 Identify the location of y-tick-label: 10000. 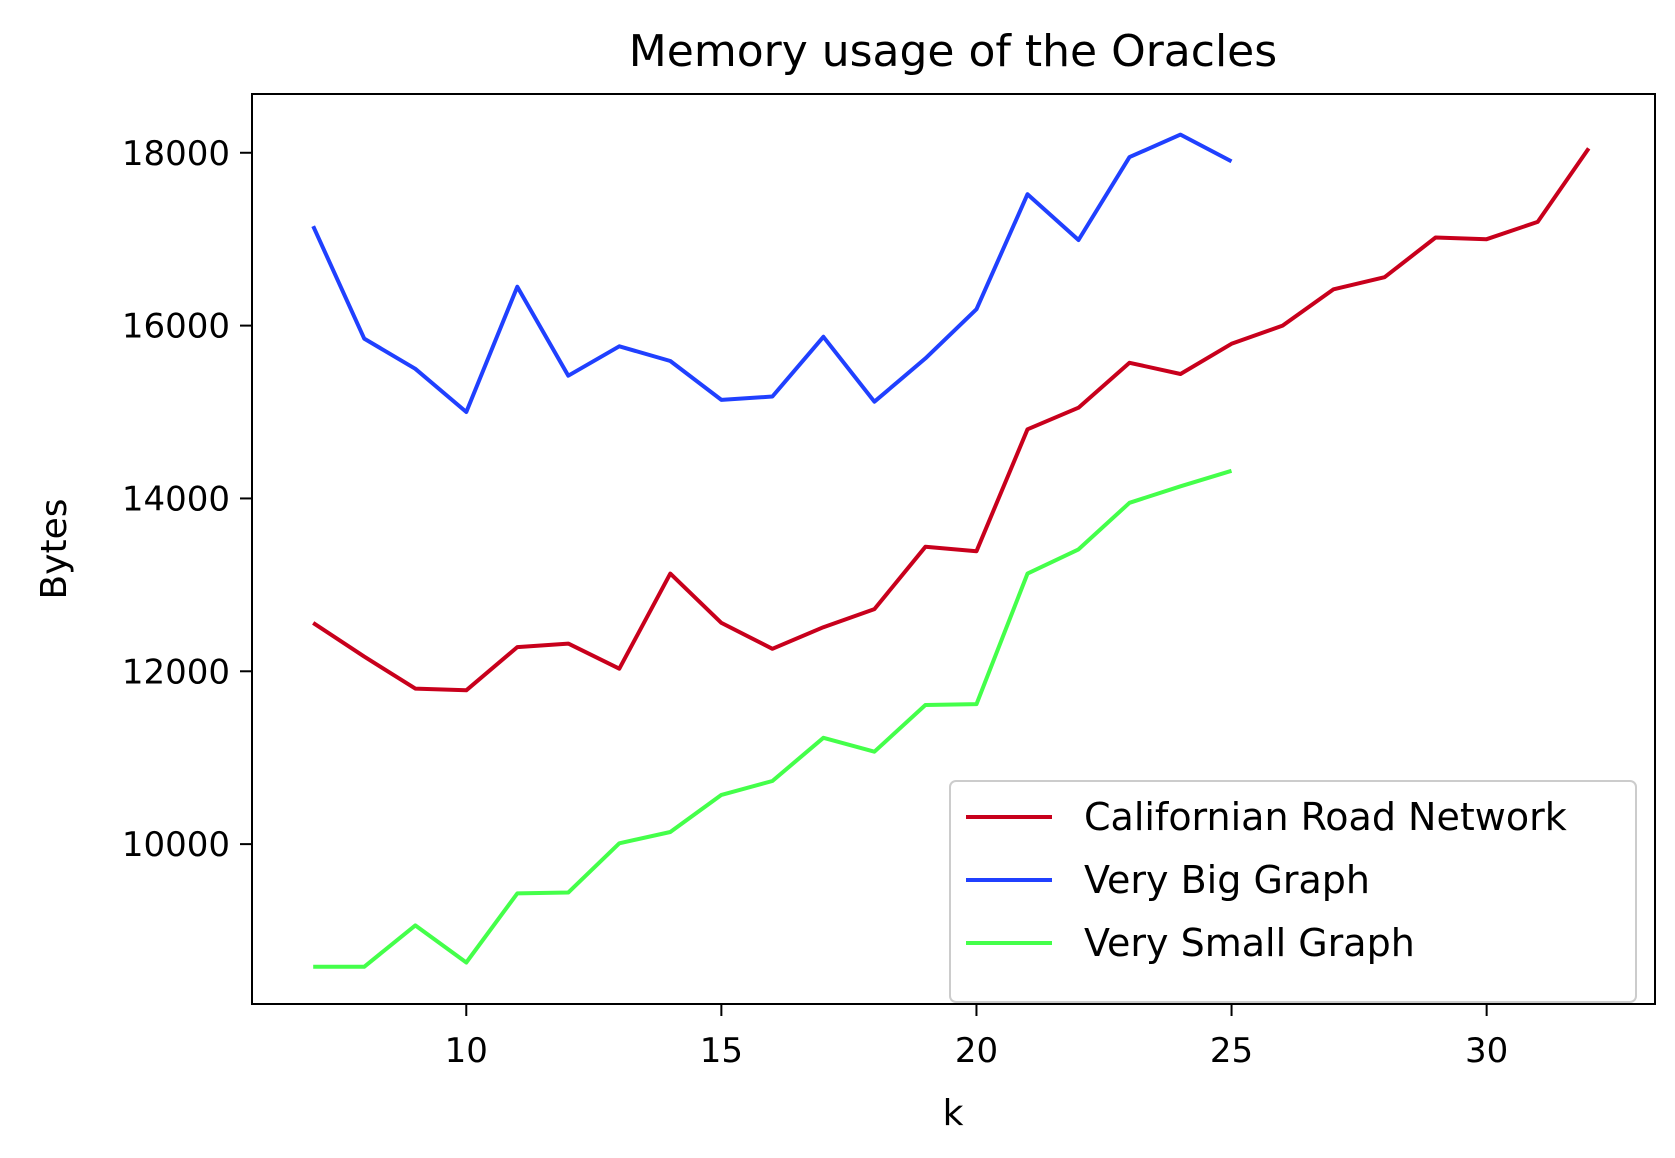
(176, 845).